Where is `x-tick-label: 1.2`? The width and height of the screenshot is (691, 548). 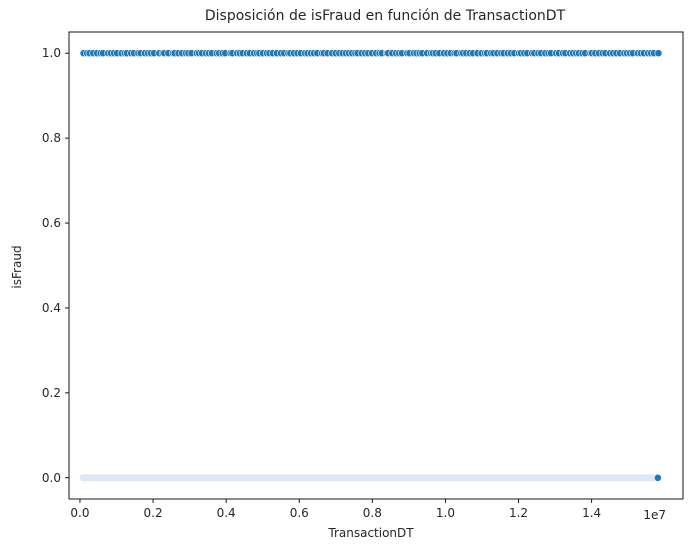
x-tick-label: 1.2 is located at coordinates (518, 513).